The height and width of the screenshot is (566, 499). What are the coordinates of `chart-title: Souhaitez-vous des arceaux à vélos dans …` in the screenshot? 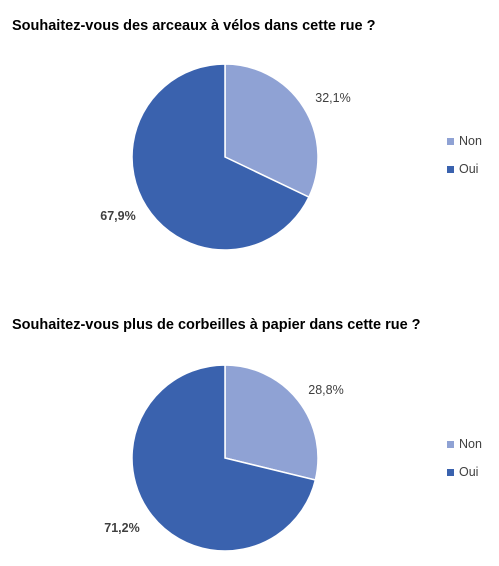 It's located at (194, 26).